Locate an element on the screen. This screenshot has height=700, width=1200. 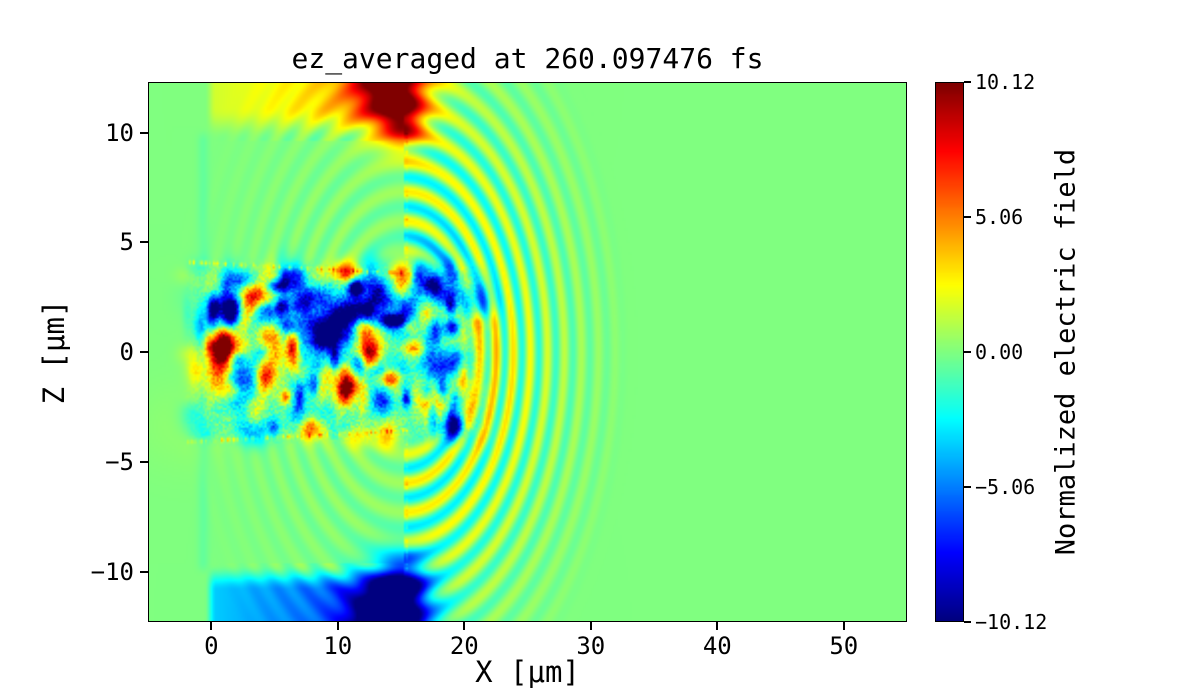
plot-title: ez_averaged at 260.097476 fs is located at coordinates (527, 58).